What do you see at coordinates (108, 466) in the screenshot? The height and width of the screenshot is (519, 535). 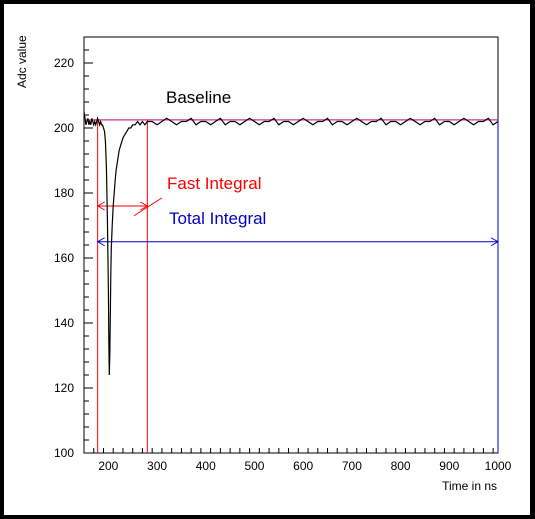 I see `x-tick-label: 200` at bounding box center [108, 466].